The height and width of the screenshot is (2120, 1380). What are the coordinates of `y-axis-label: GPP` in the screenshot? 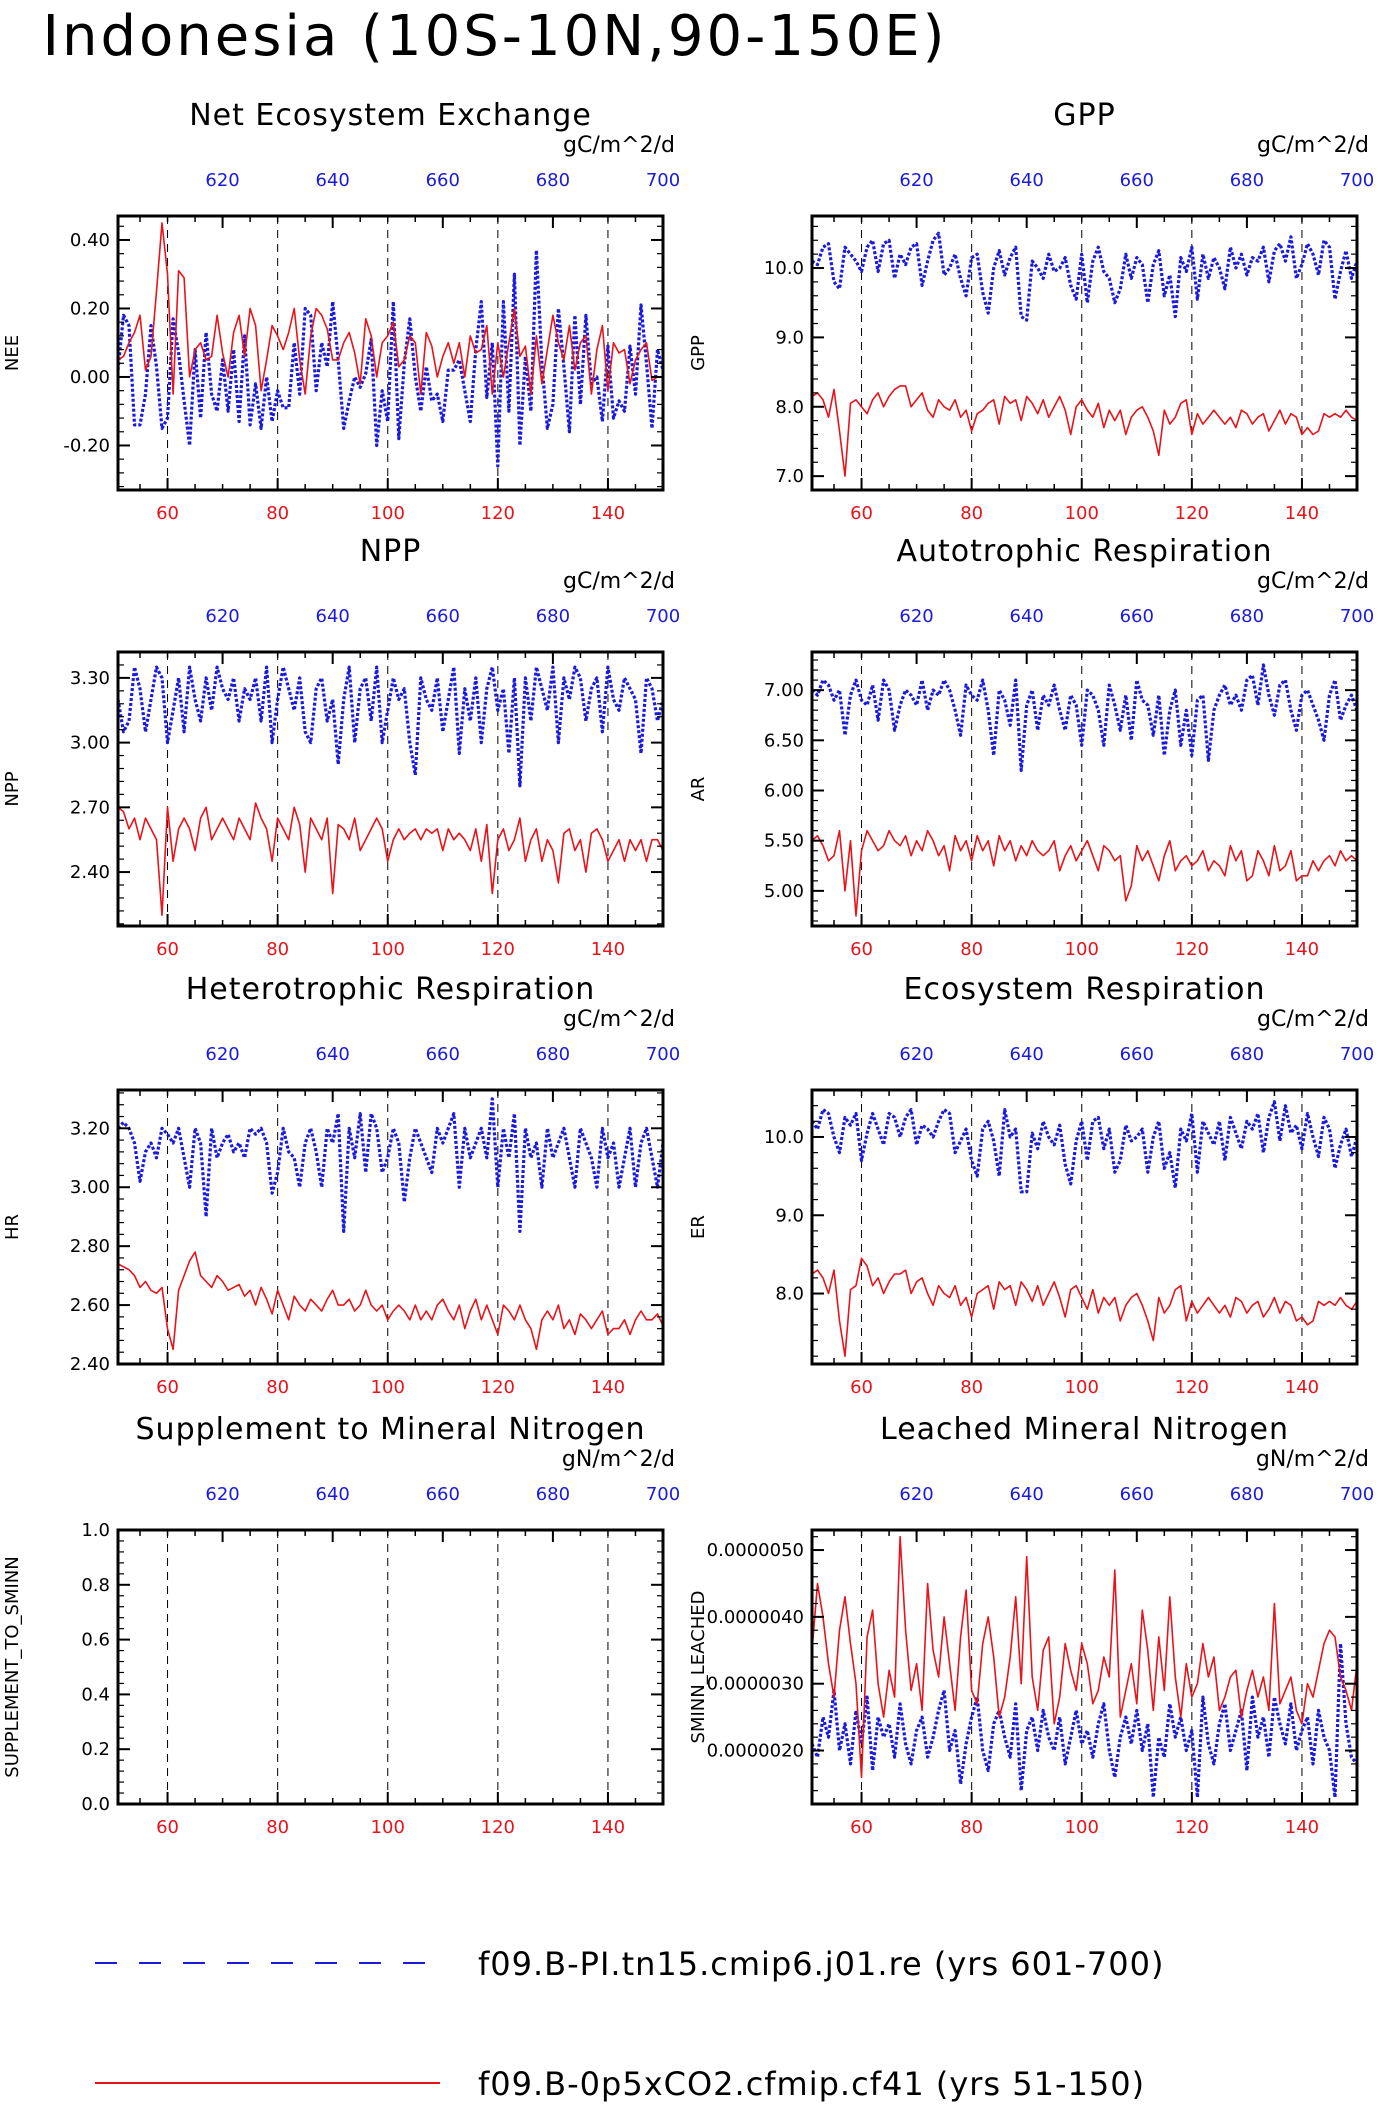 It's located at (698, 353).